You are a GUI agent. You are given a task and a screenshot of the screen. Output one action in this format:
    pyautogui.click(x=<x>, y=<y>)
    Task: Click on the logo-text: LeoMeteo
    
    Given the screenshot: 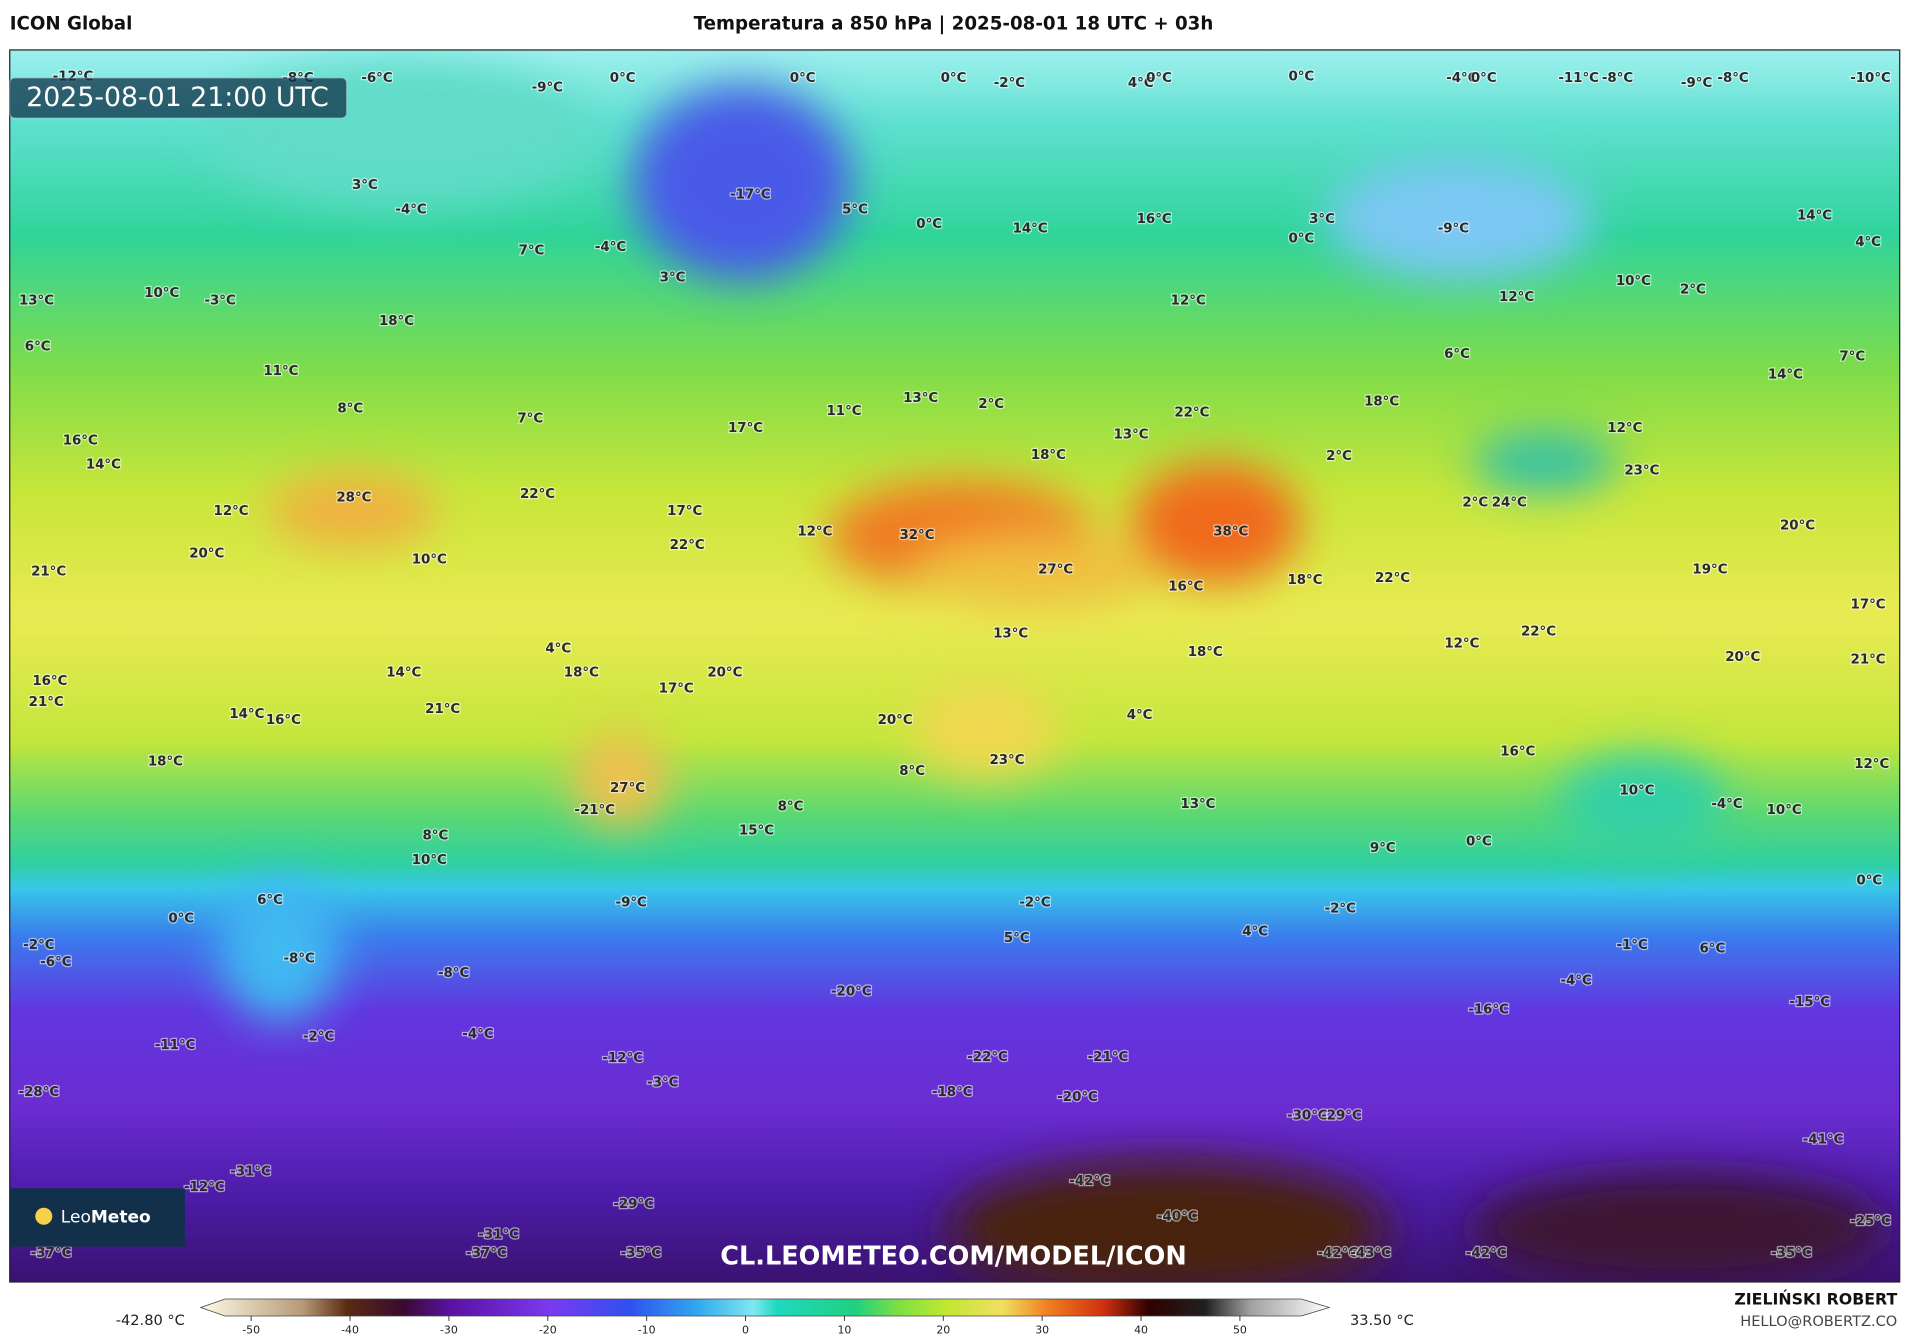 What is the action you would take?
    pyautogui.click(x=106, y=1218)
    